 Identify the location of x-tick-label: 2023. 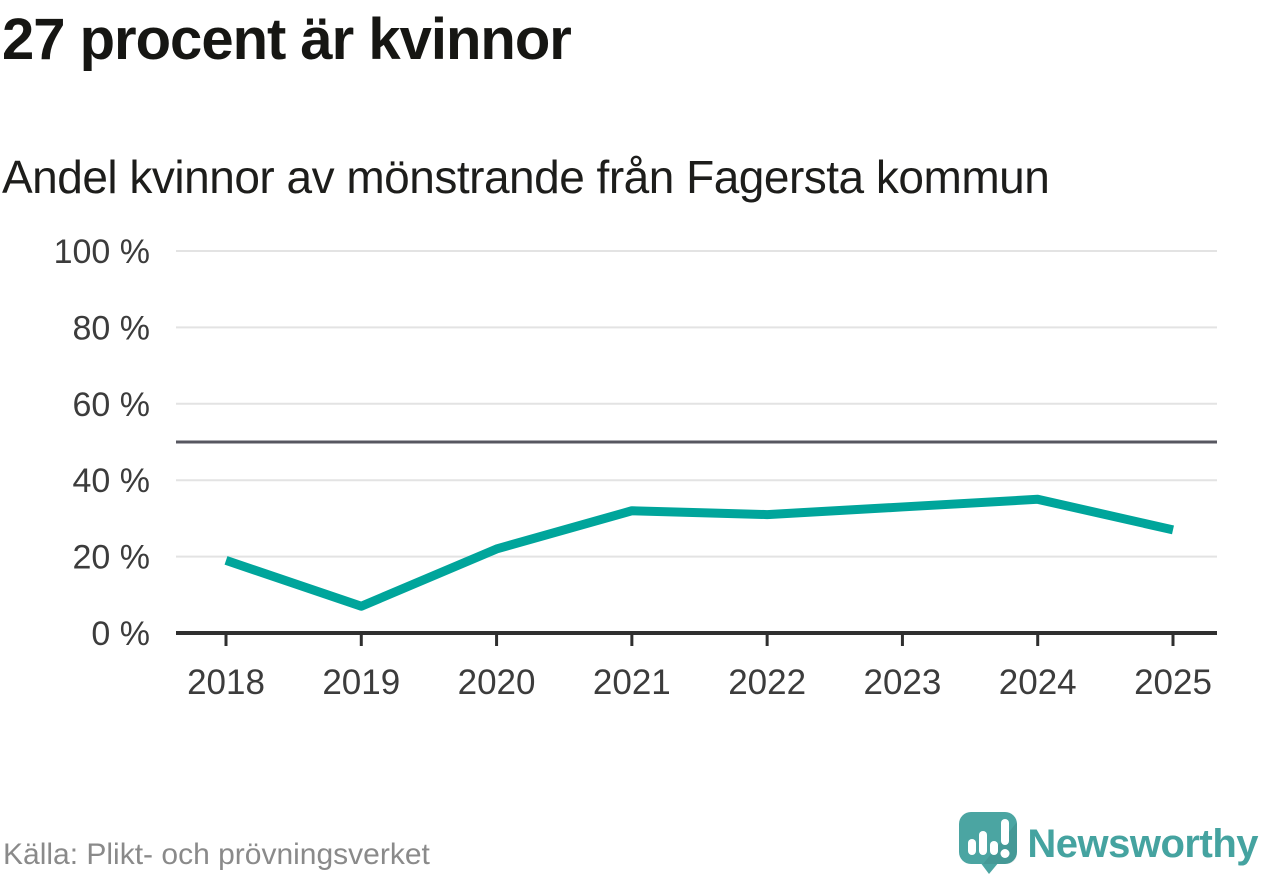
(902, 682).